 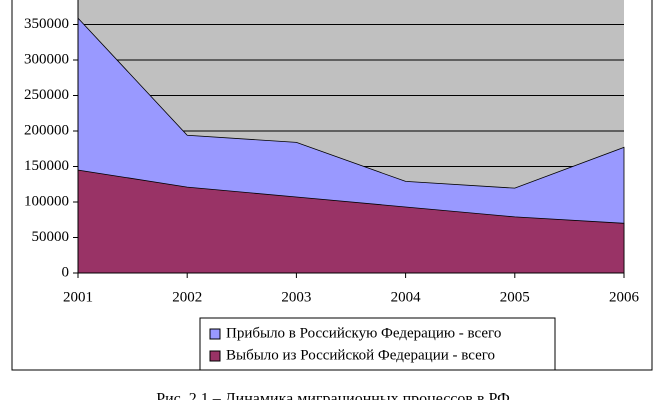 What do you see at coordinates (296, 297) in the screenshot?
I see `x-tick-label: 2003` at bounding box center [296, 297].